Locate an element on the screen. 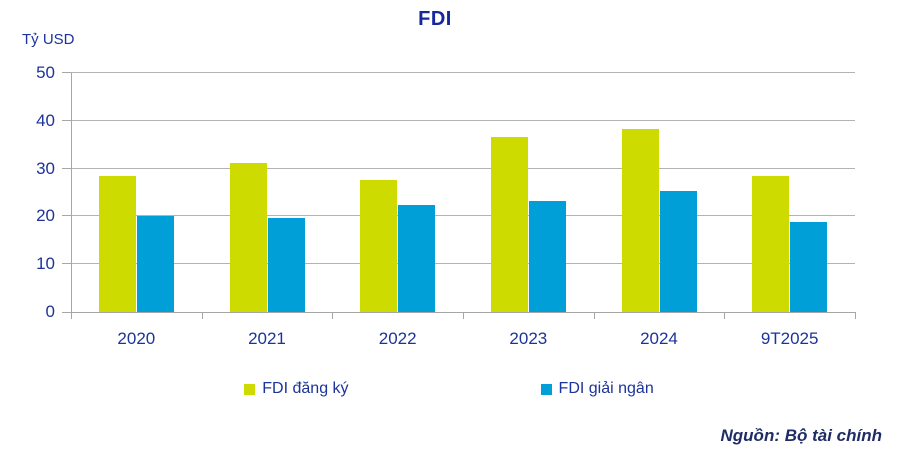 Image resolution: width=898 pixels, height=457 pixels. y-axis-line is located at coordinates (71, 192).